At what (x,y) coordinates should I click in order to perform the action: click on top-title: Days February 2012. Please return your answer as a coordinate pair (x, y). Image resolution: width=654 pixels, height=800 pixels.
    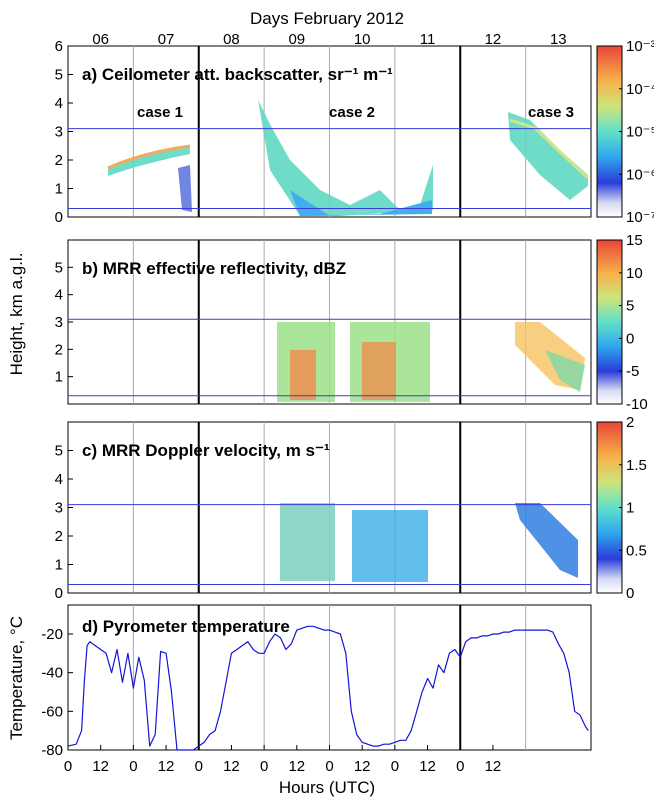
    Looking at the image, I should click on (327, 18).